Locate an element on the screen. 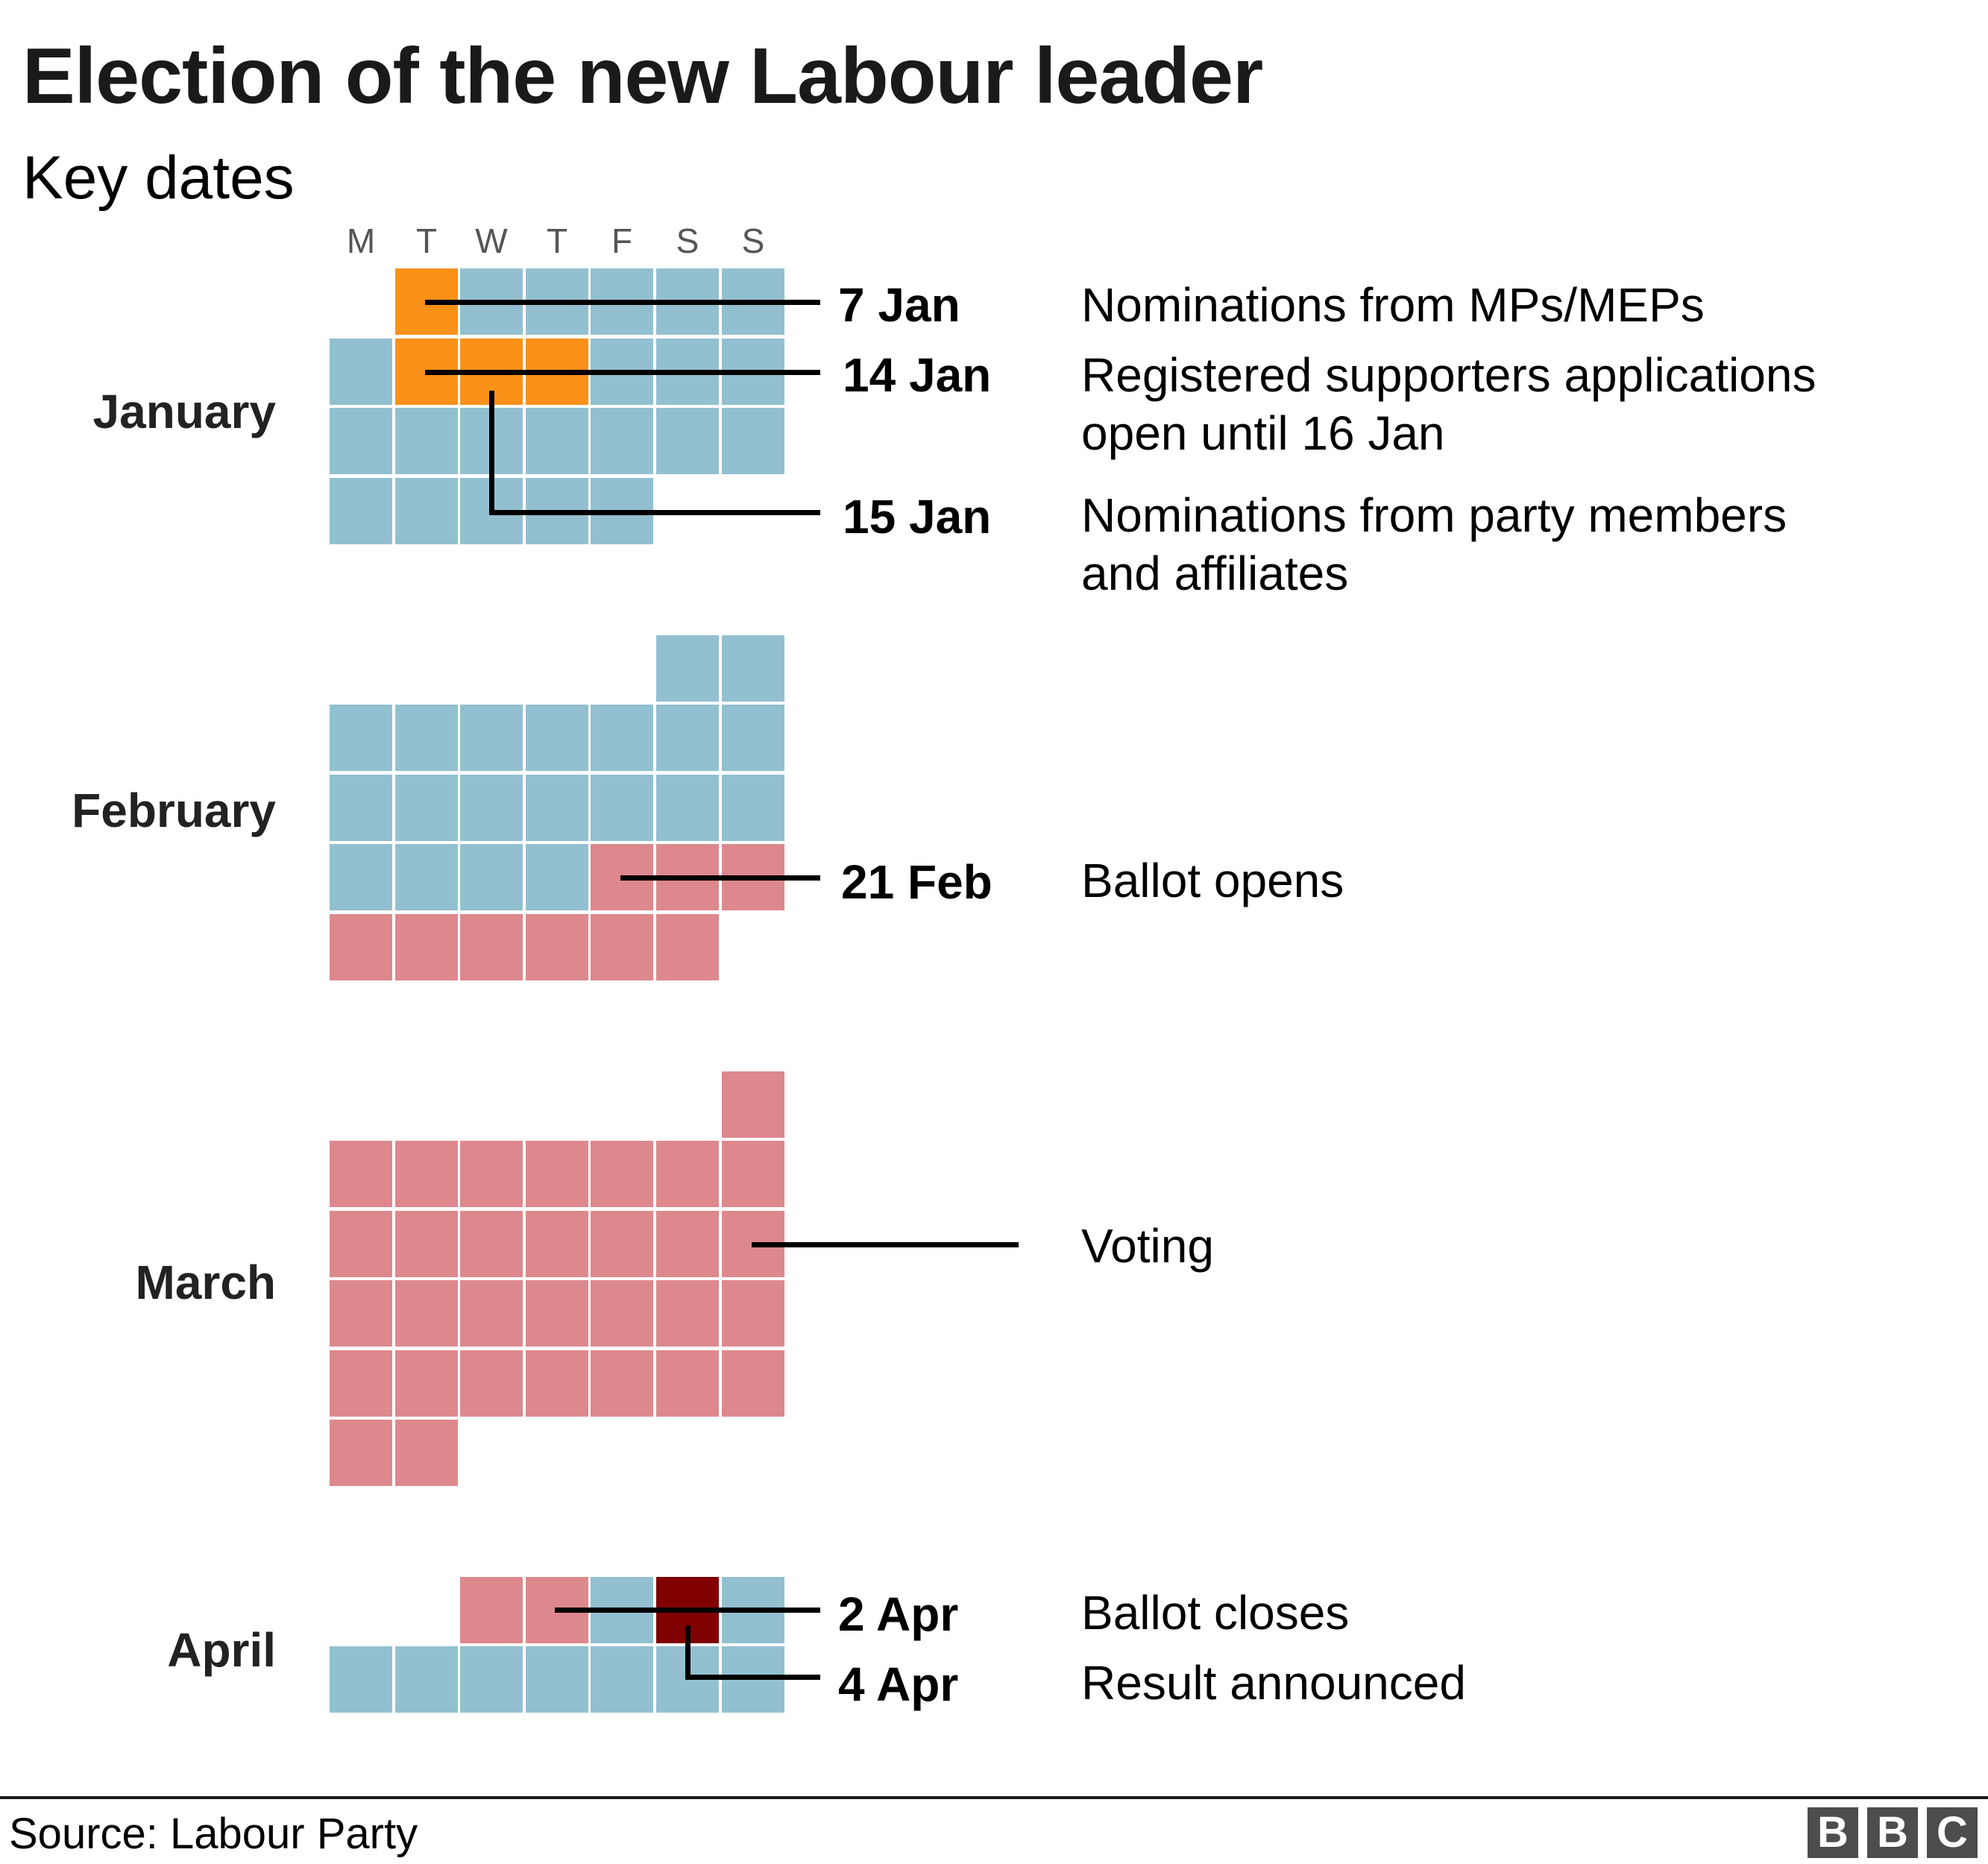  event-date: 7 Jan is located at coordinates (899, 305).